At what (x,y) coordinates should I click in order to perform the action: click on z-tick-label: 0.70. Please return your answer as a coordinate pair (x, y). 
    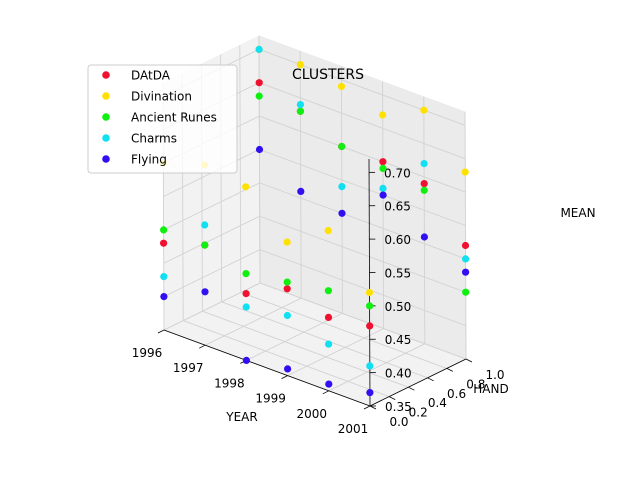
    Looking at the image, I should click on (397, 173).